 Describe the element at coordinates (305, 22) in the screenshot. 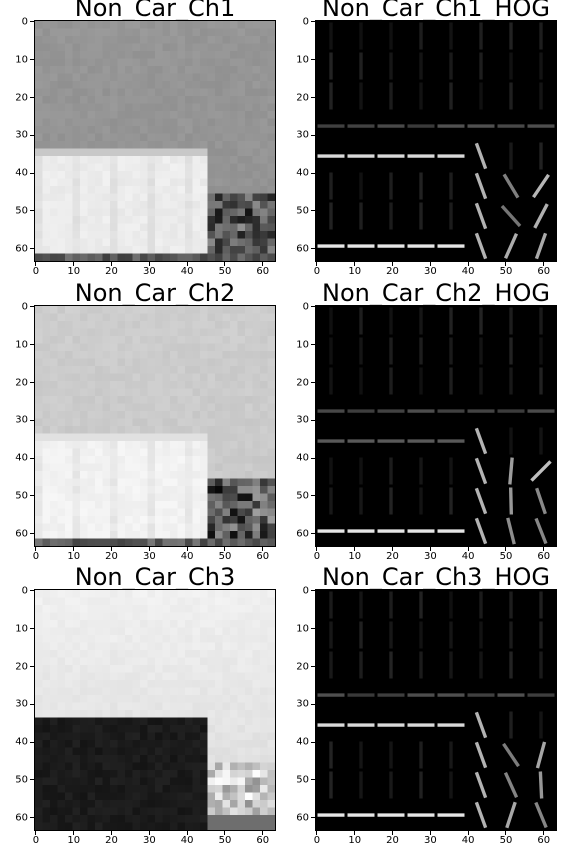

I see `y-tick-label: 0` at that location.